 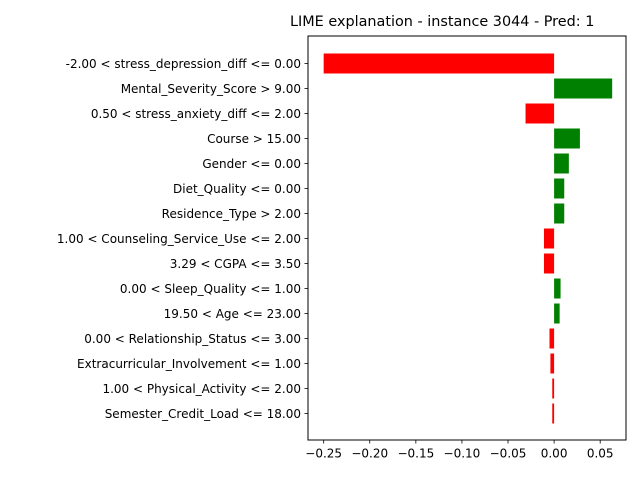 I want to click on x-tick-label: −0.05, so click(x=508, y=454).